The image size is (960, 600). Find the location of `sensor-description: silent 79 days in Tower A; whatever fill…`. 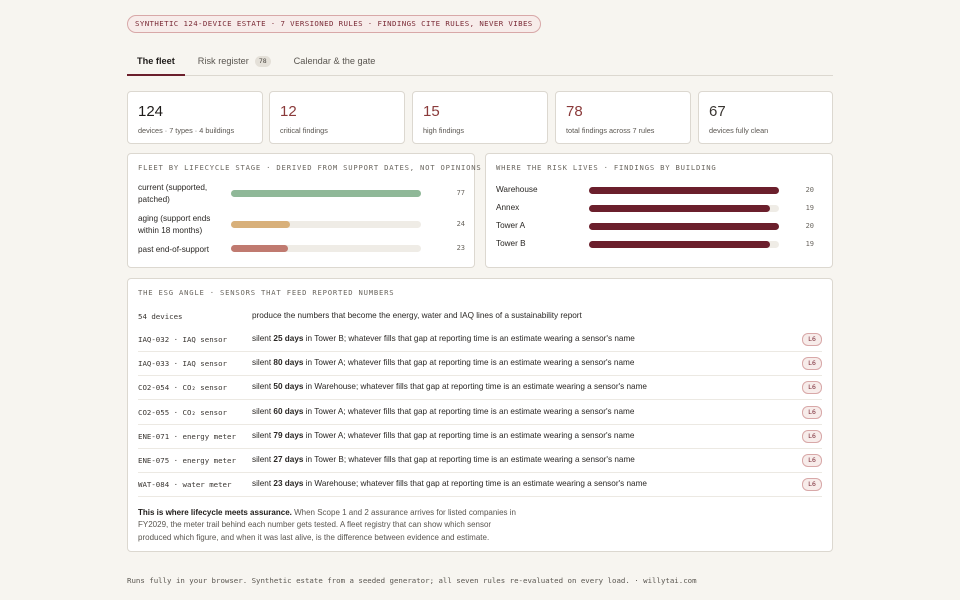

sensor-description: silent 79 days in Tower A; whatever fill… is located at coordinates (443, 435).